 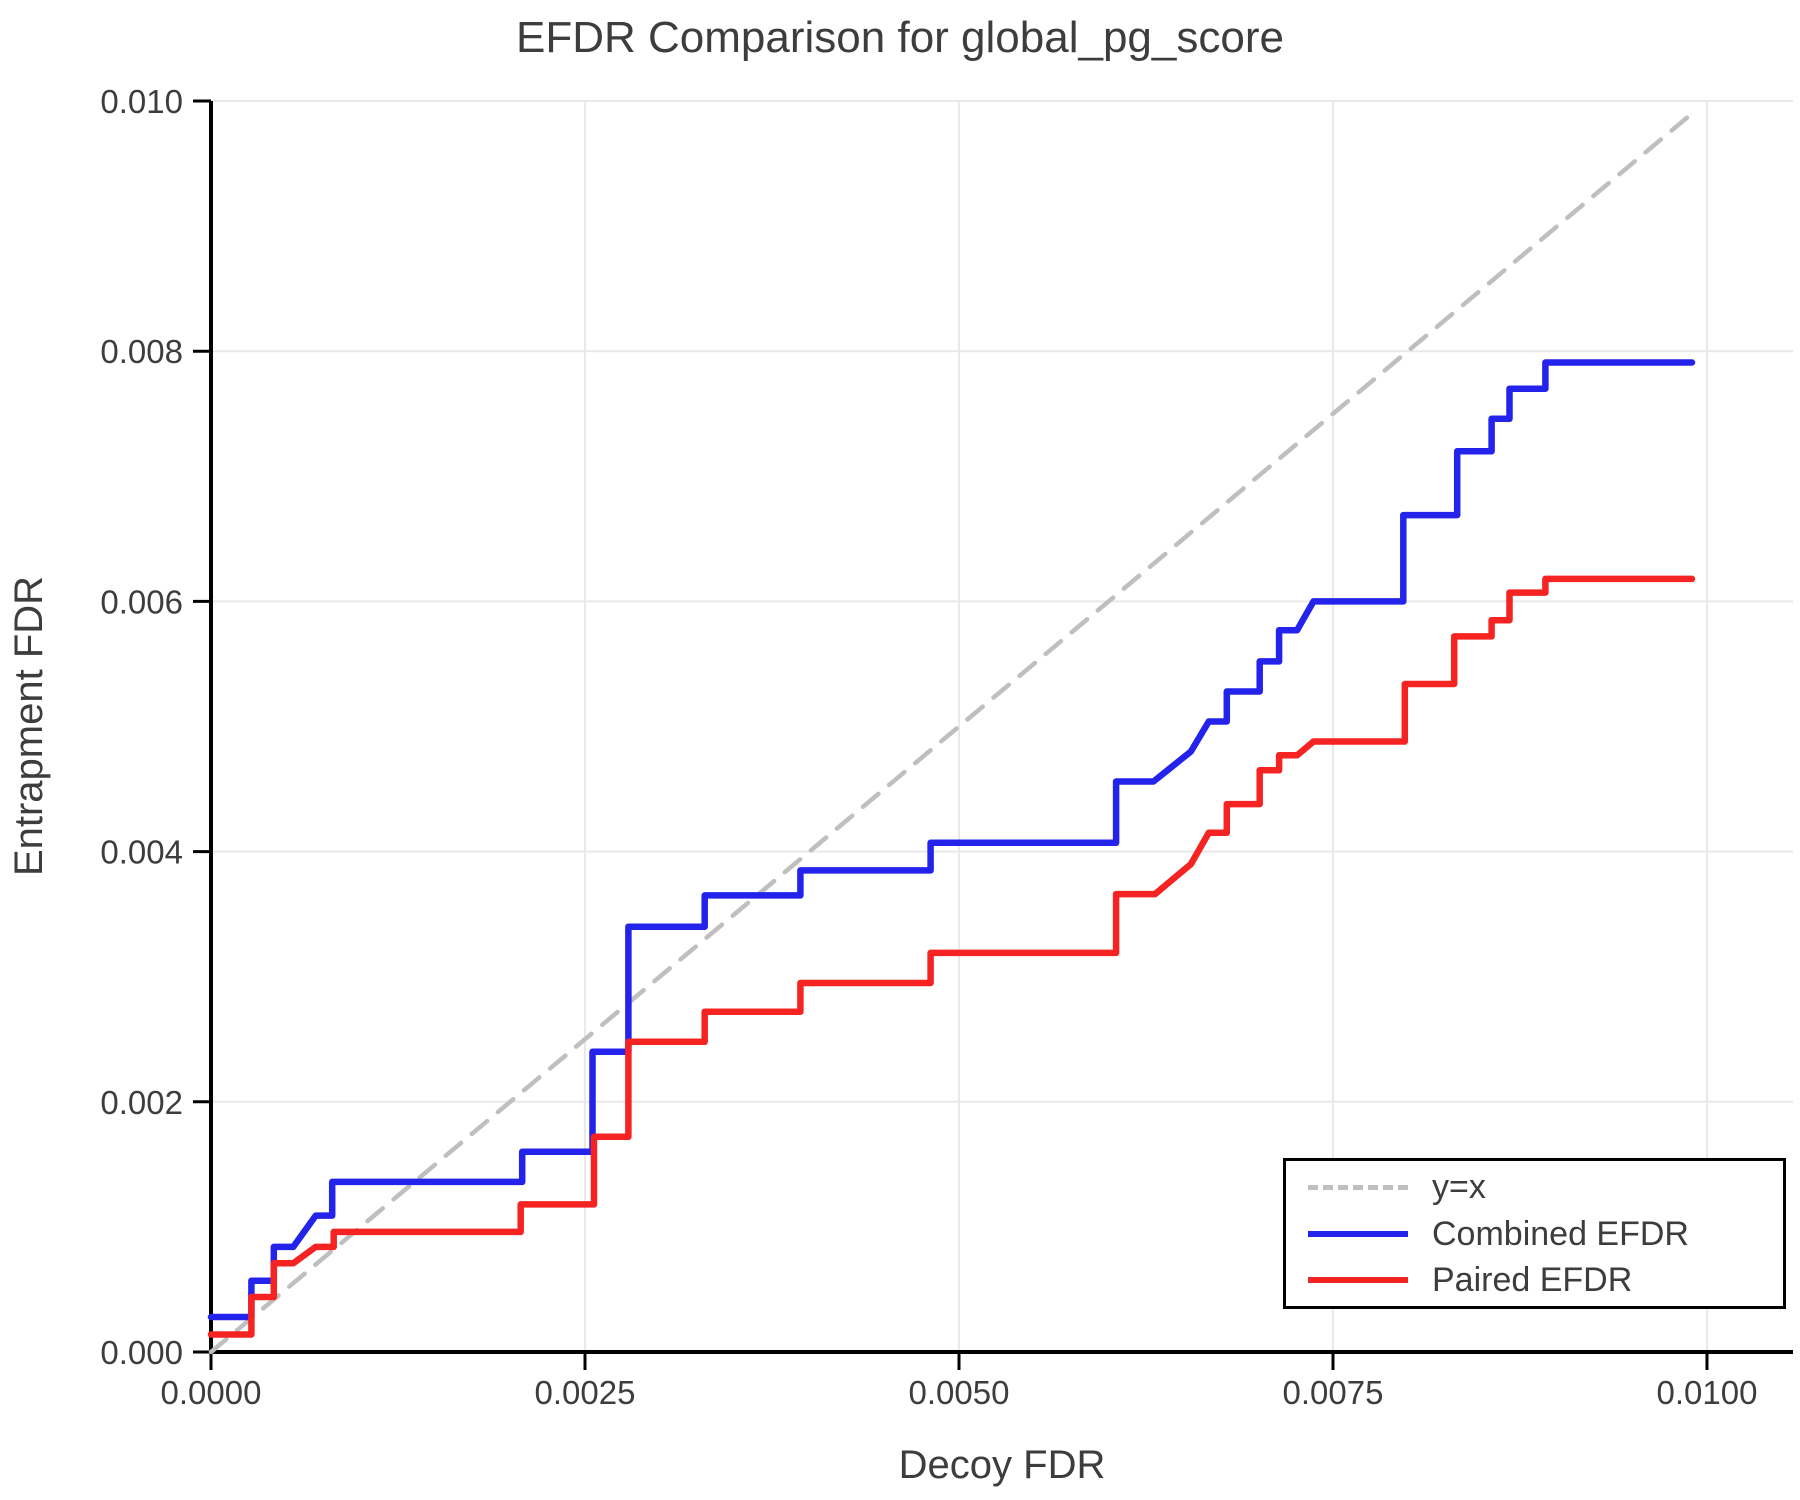 I want to click on combined-line-sample, so click(x=1358, y=1233).